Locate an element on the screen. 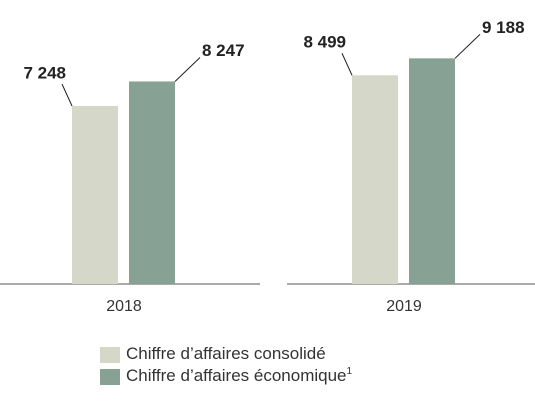 This screenshot has height=401, width=535. legend-name: Chiffre d’affaires consolidé is located at coordinates (226, 353).